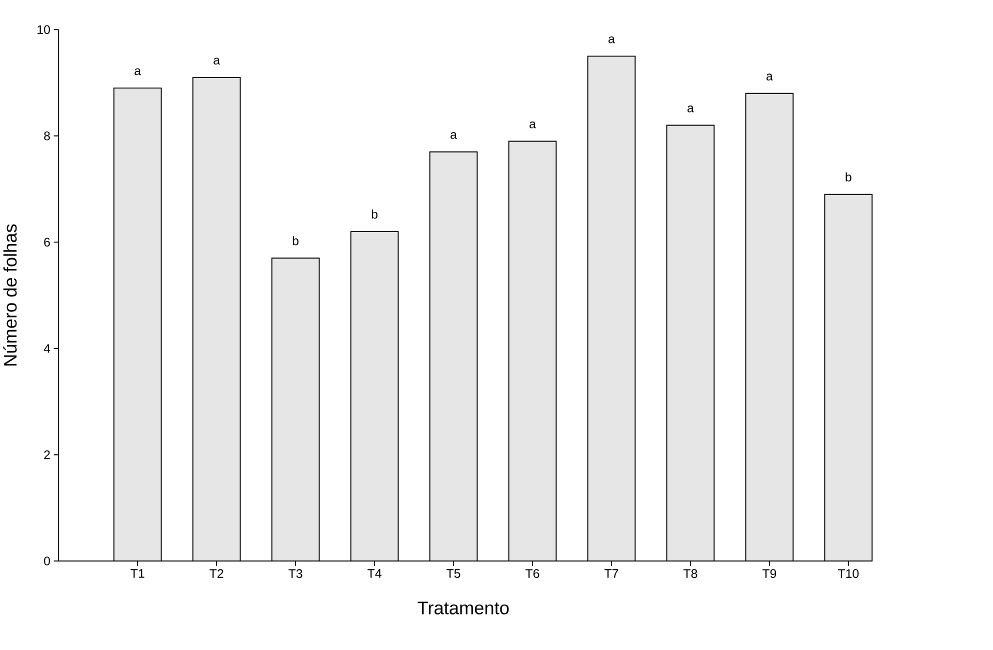 This screenshot has width=993, height=650. I want to click on x-tick-label: T8, so click(690, 573).